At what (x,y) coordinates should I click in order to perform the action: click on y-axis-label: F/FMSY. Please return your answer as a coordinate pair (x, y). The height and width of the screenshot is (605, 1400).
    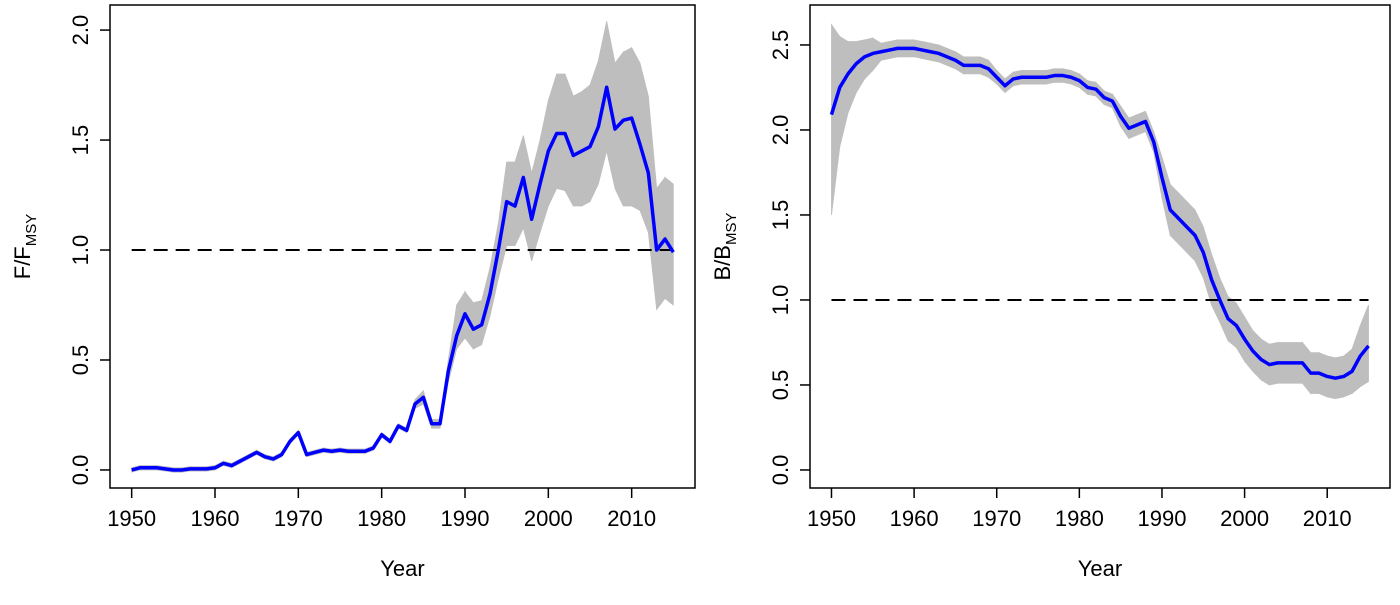
    Looking at the image, I should click on (25, 247).